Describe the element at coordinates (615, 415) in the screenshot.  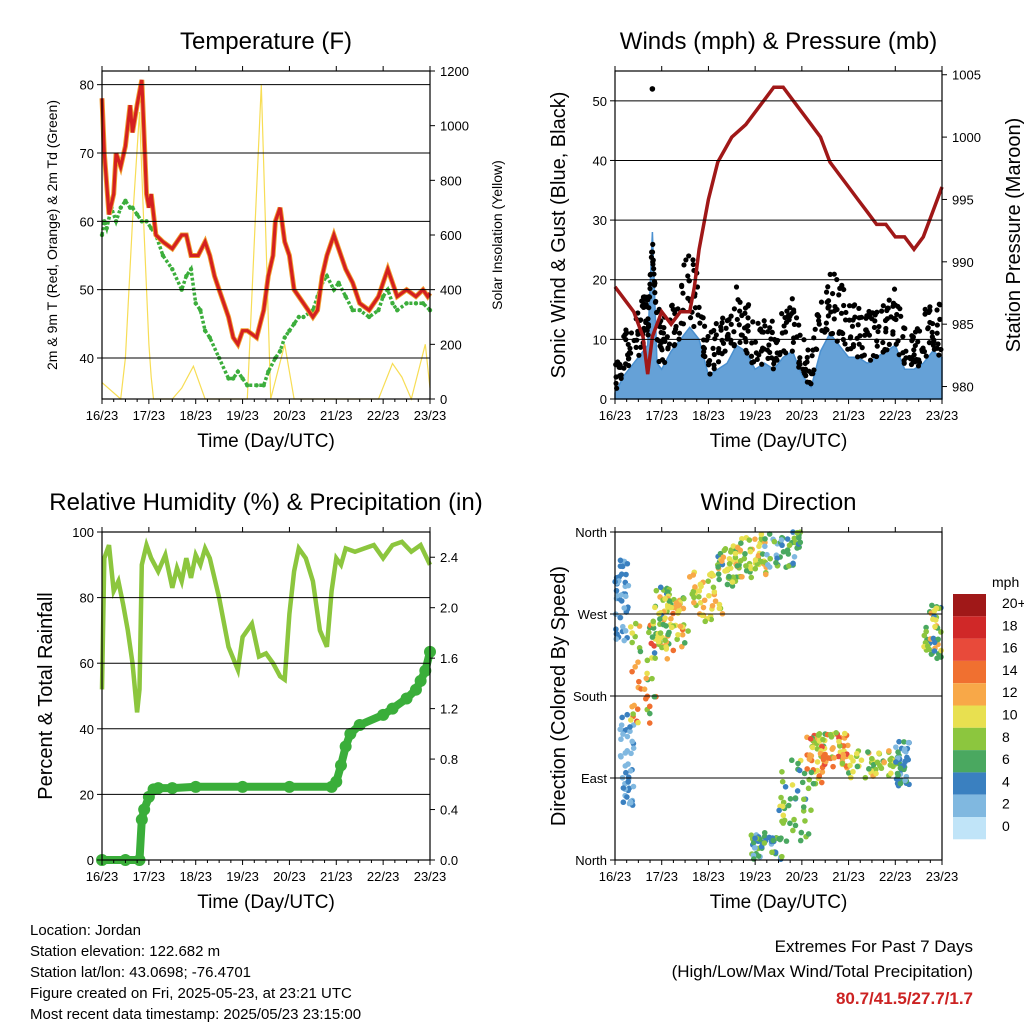
I see `x-tick-label: 16/23` at that location.